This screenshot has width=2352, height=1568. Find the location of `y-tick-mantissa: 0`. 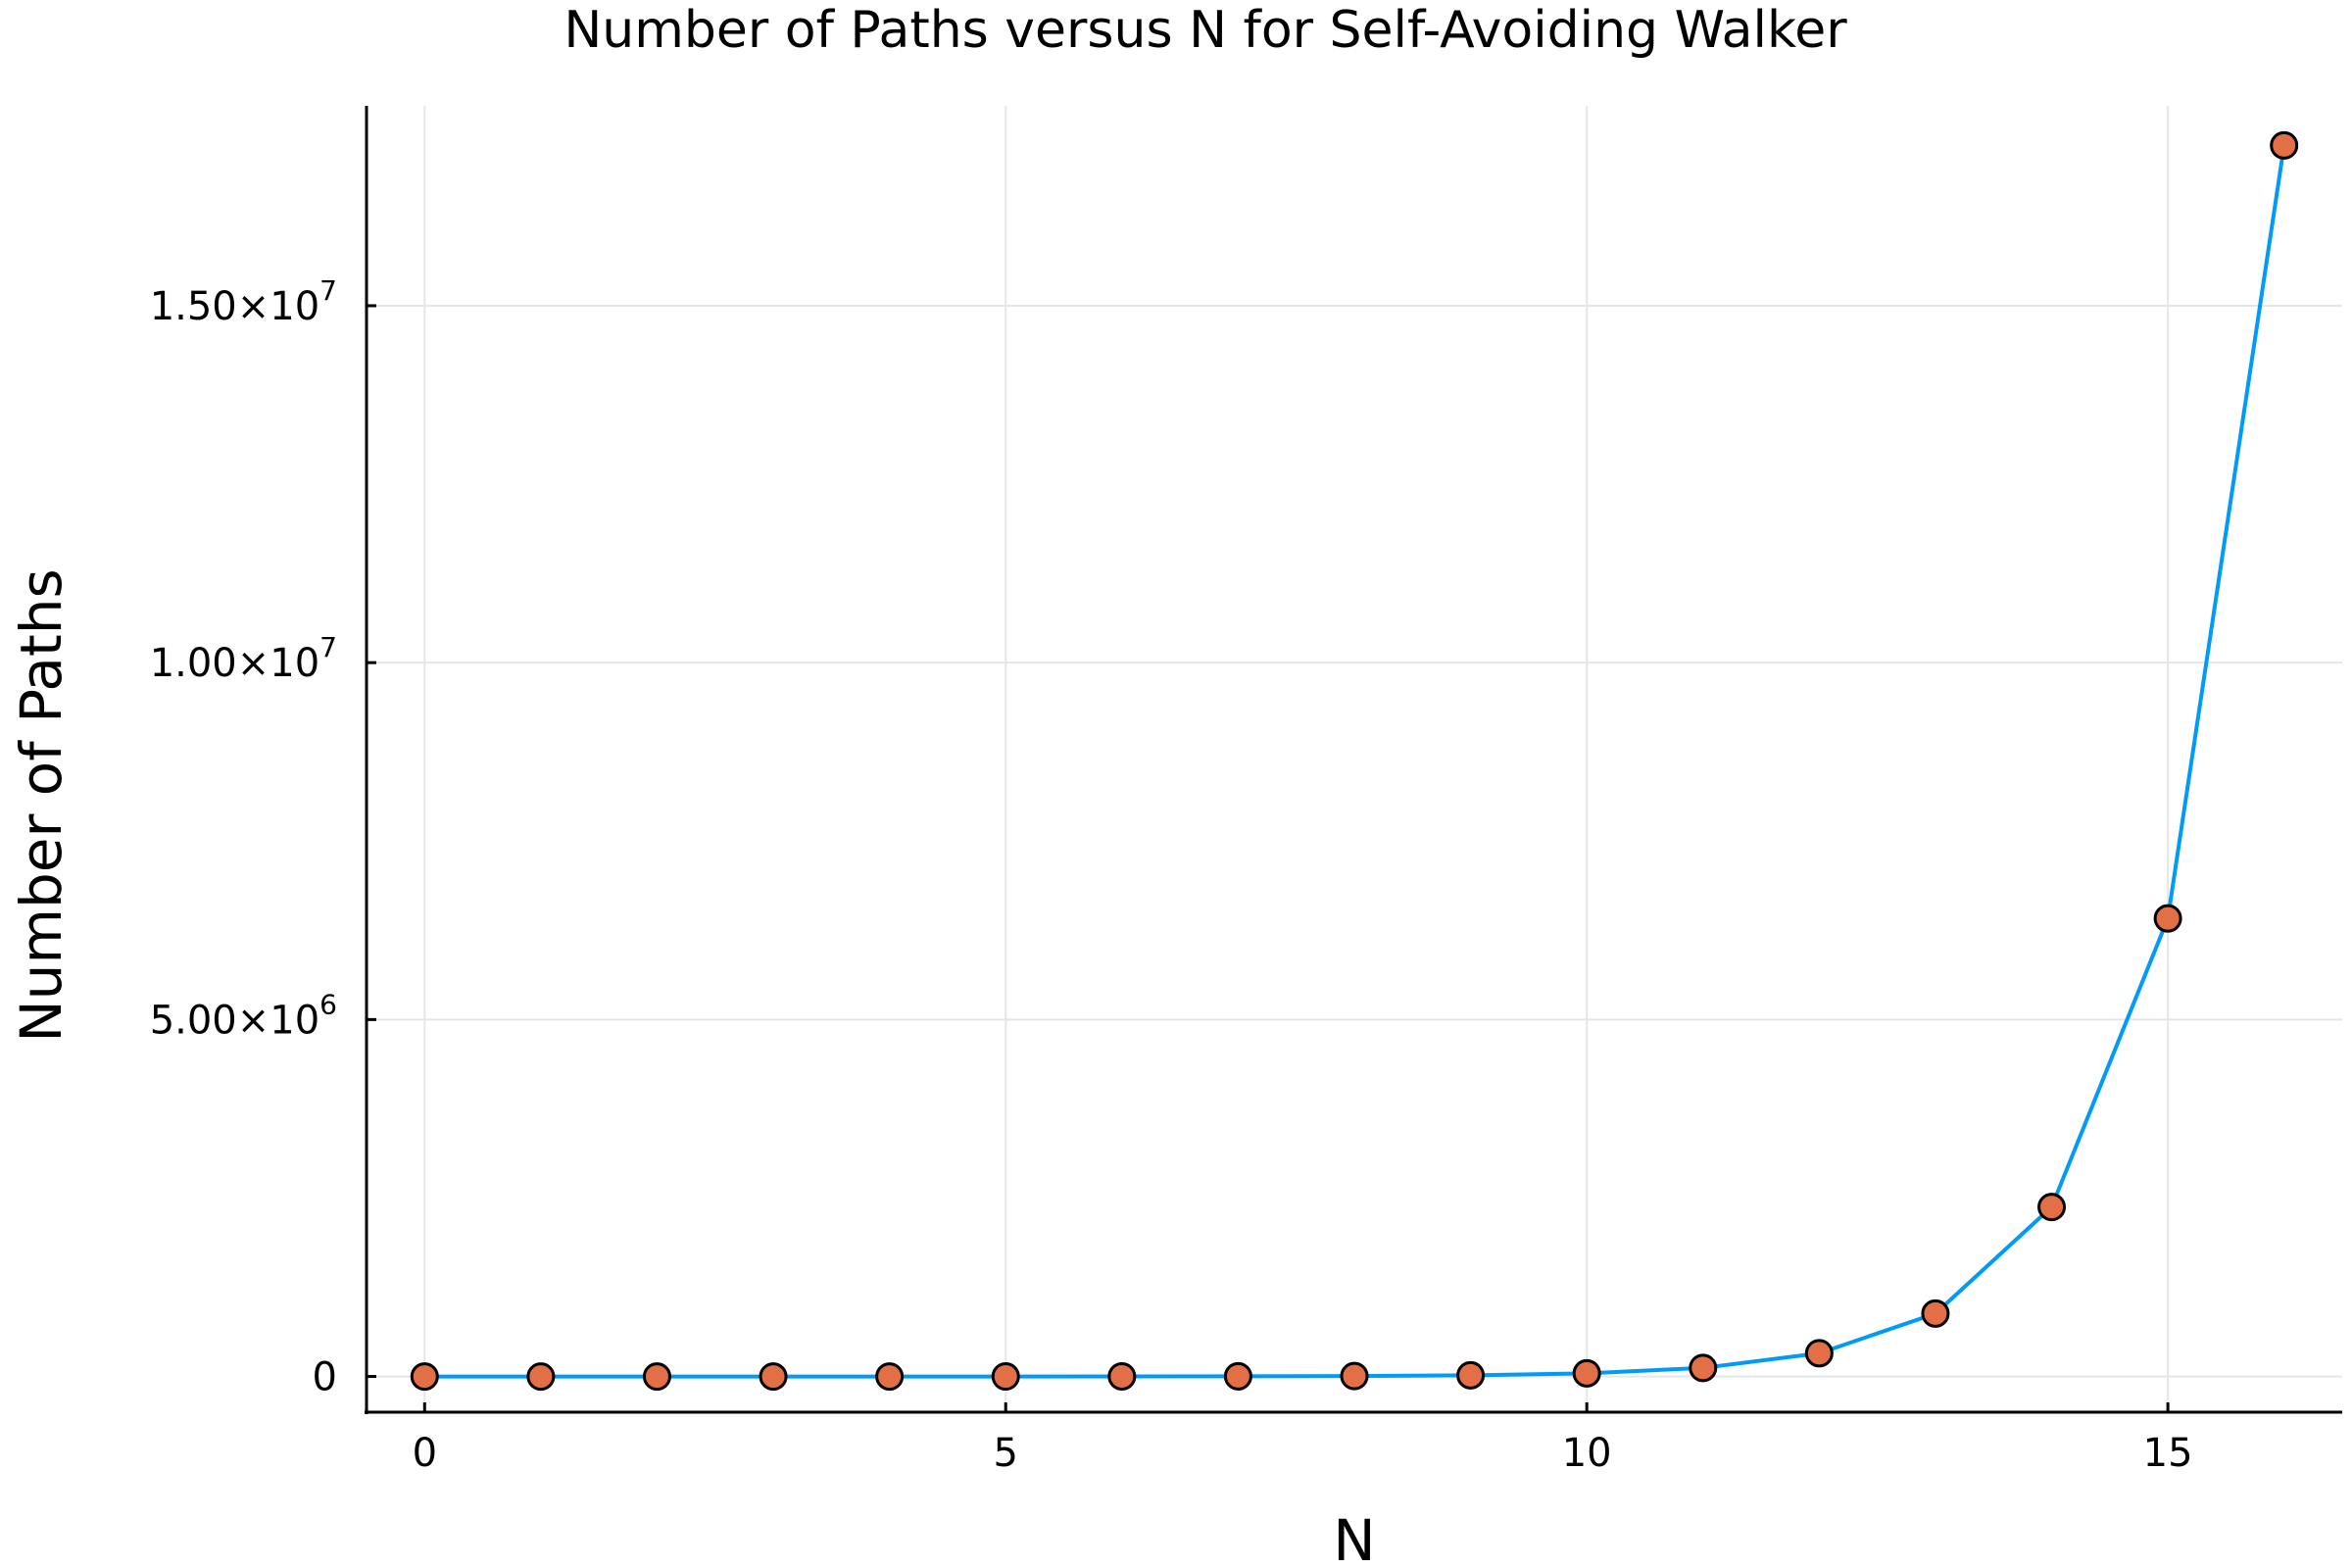

y-tick-mantissa: 0 is located at coordinates (325, 1377).